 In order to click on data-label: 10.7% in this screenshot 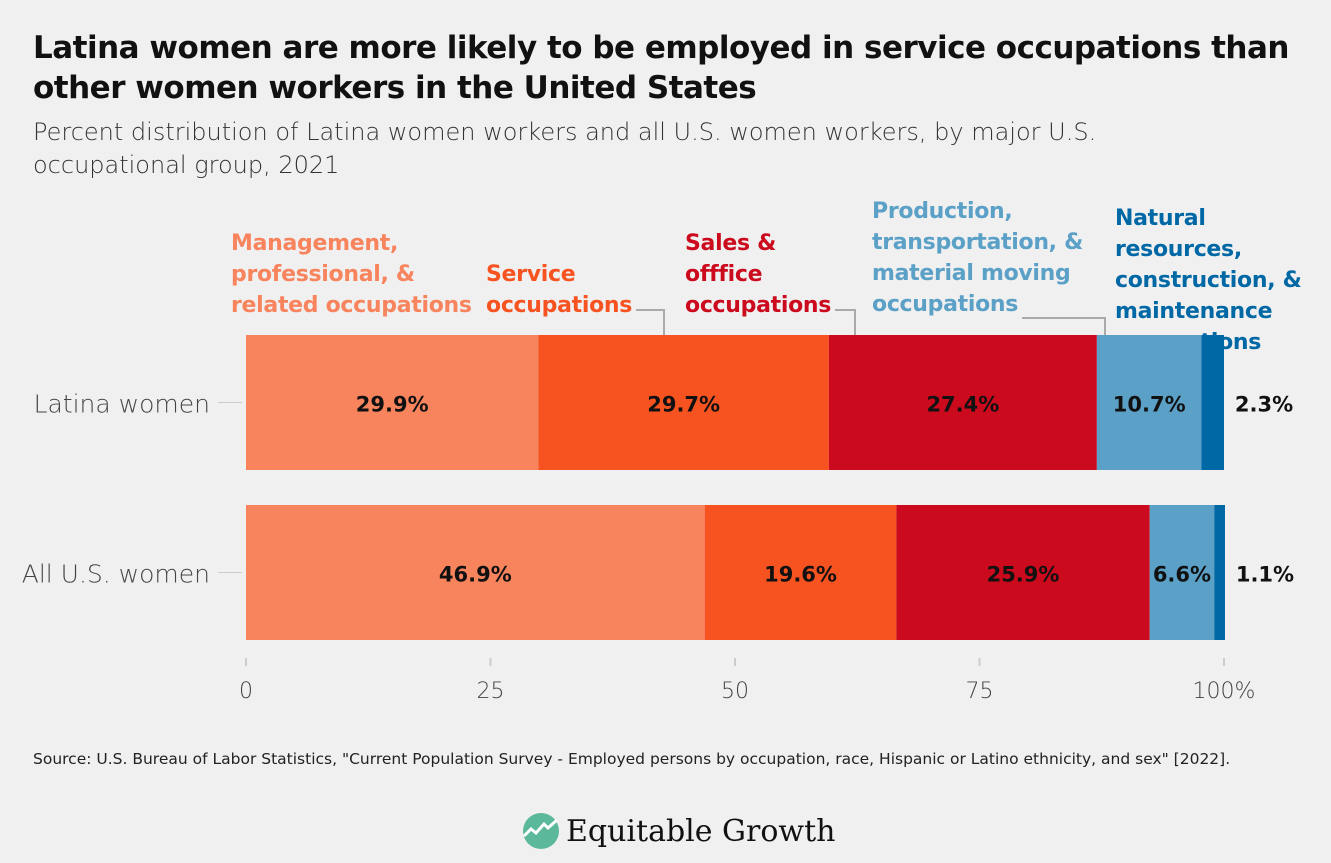, I will do `click(1149, 405)`.